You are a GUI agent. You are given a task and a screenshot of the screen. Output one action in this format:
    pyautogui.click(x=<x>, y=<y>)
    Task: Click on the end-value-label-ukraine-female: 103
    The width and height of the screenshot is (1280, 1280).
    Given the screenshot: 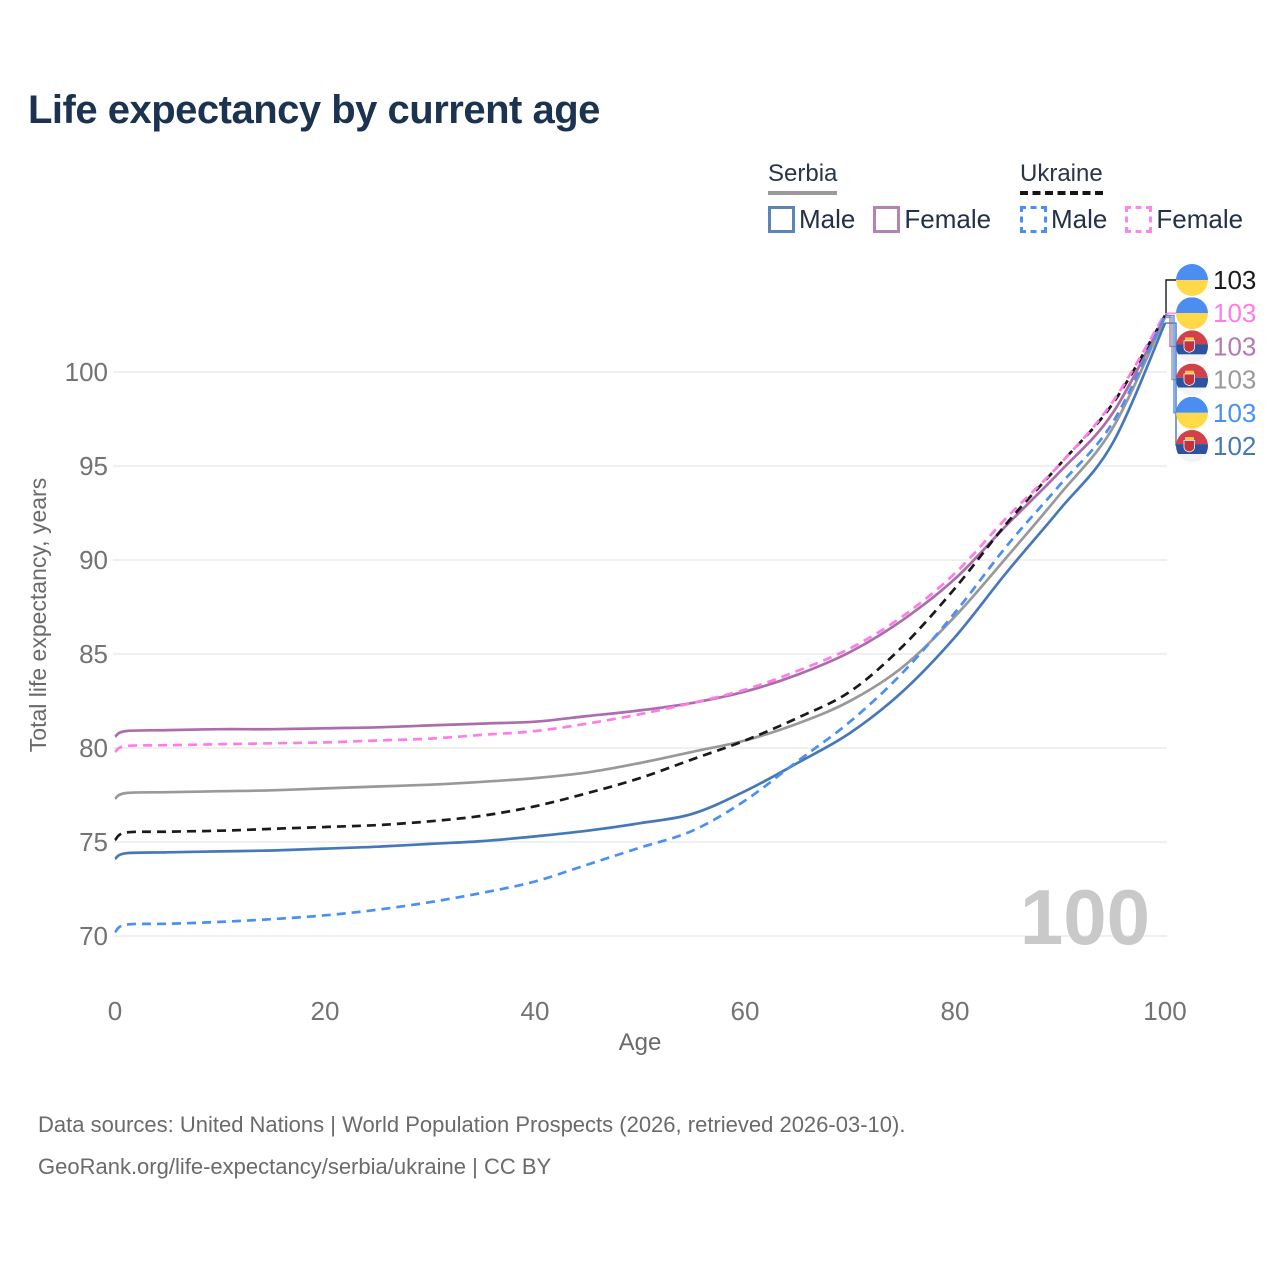 What is the action you would take?
    pyautogui.click(x=1234, y=313)
    